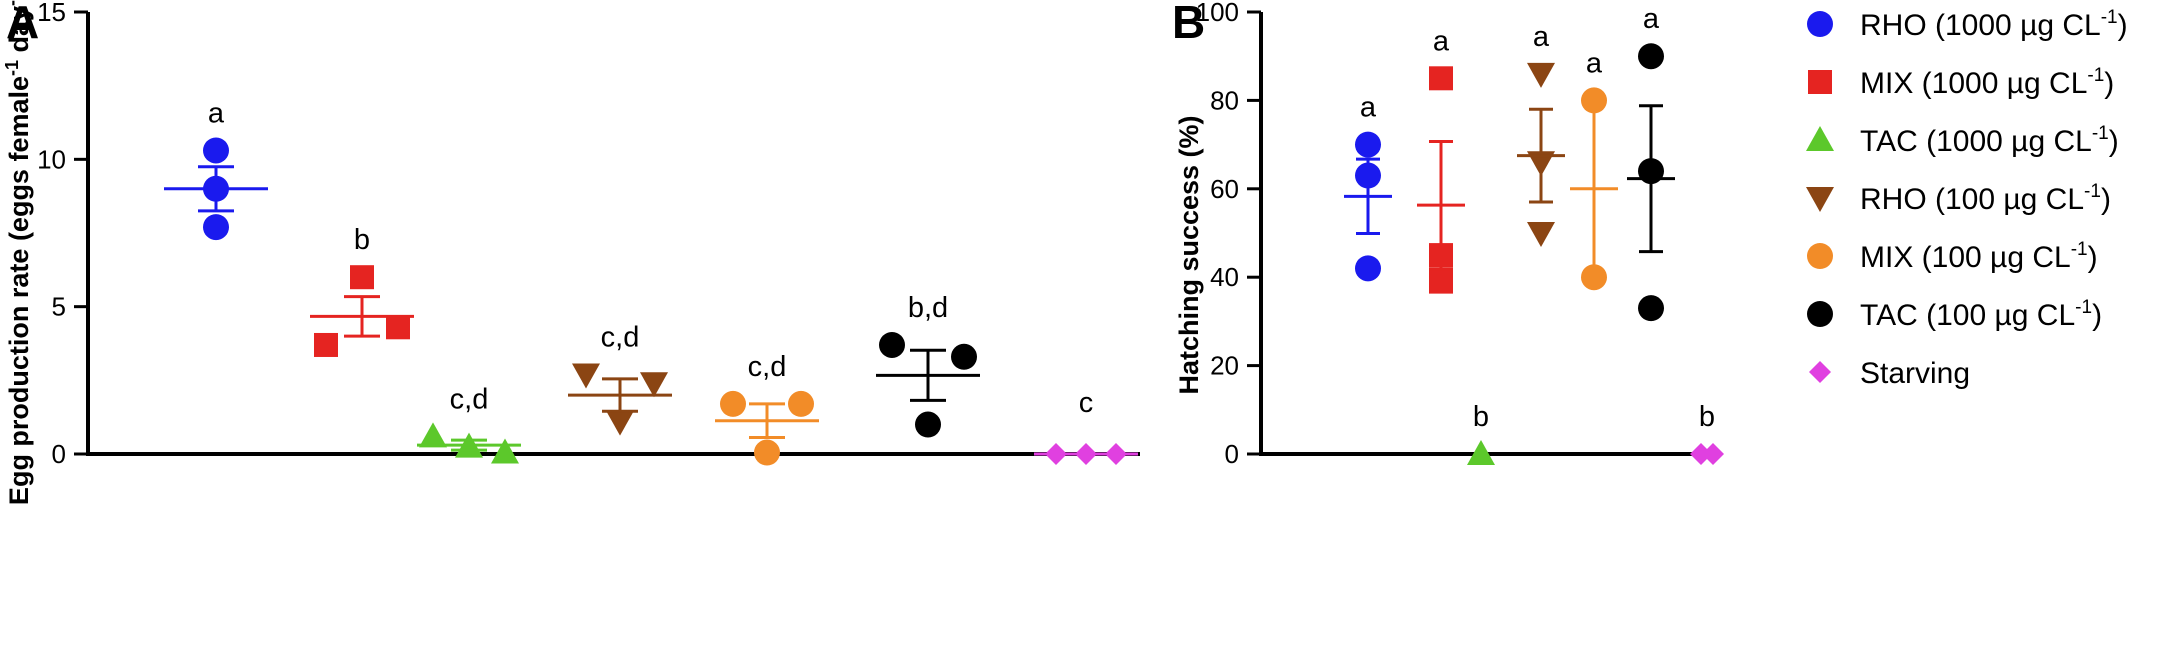 The image size is (2172, 645). I want to click on panel-a-significance-label: a, so click(216, 113).